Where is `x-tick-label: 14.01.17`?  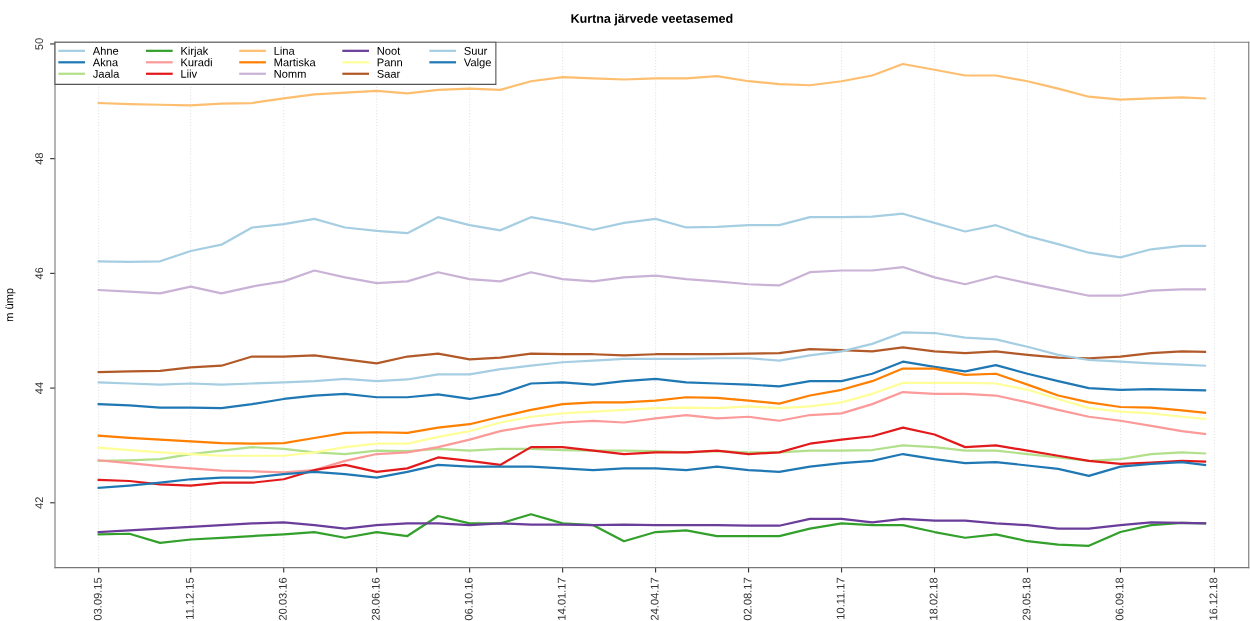
x-tick-label: 14.01.17 is located at coordinates (561, 598).